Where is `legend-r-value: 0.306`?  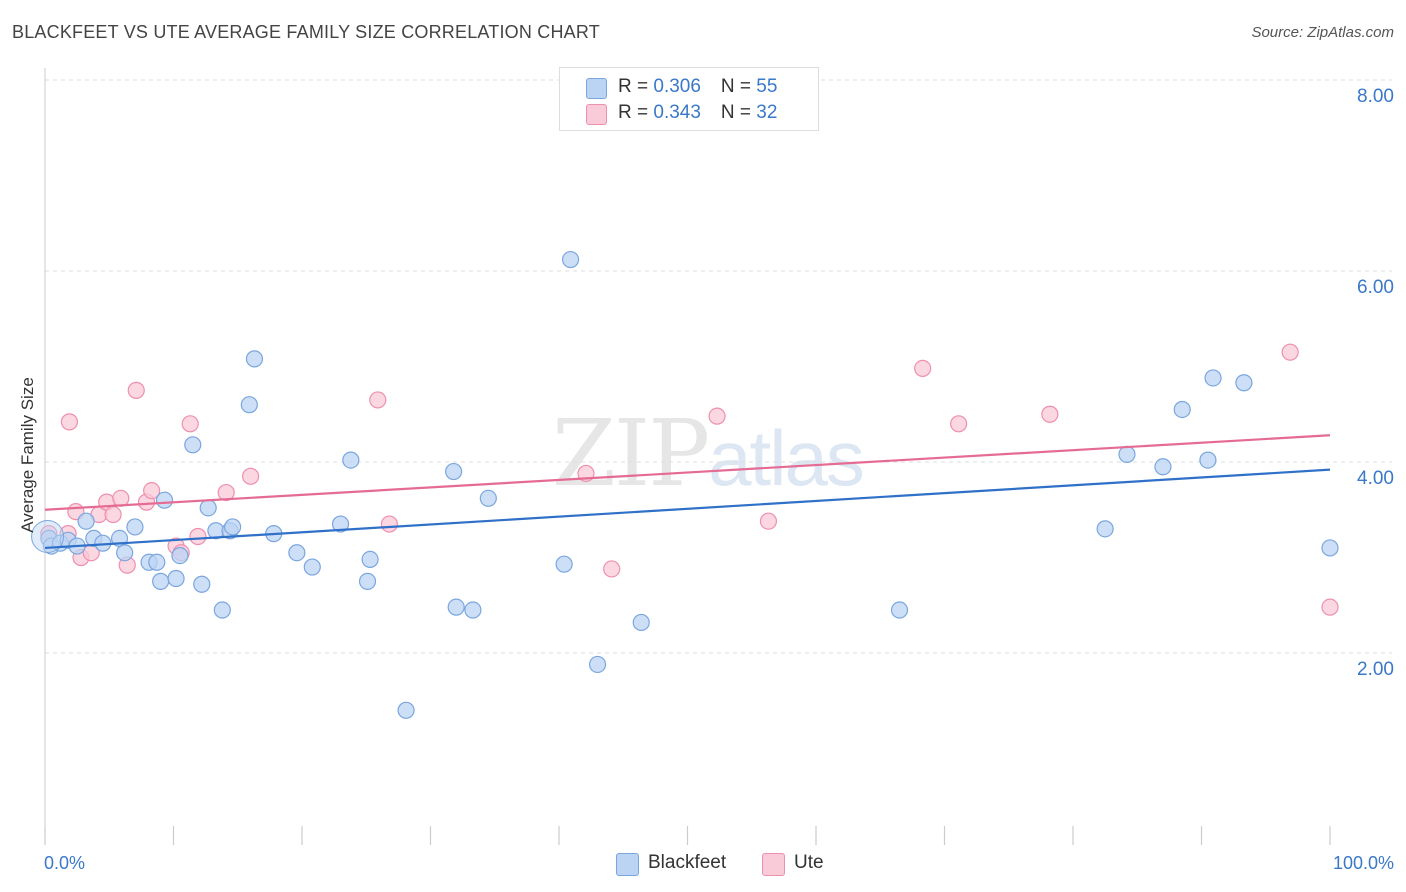
legend-r-value: 0.306 is located at coordinates (677, 86).